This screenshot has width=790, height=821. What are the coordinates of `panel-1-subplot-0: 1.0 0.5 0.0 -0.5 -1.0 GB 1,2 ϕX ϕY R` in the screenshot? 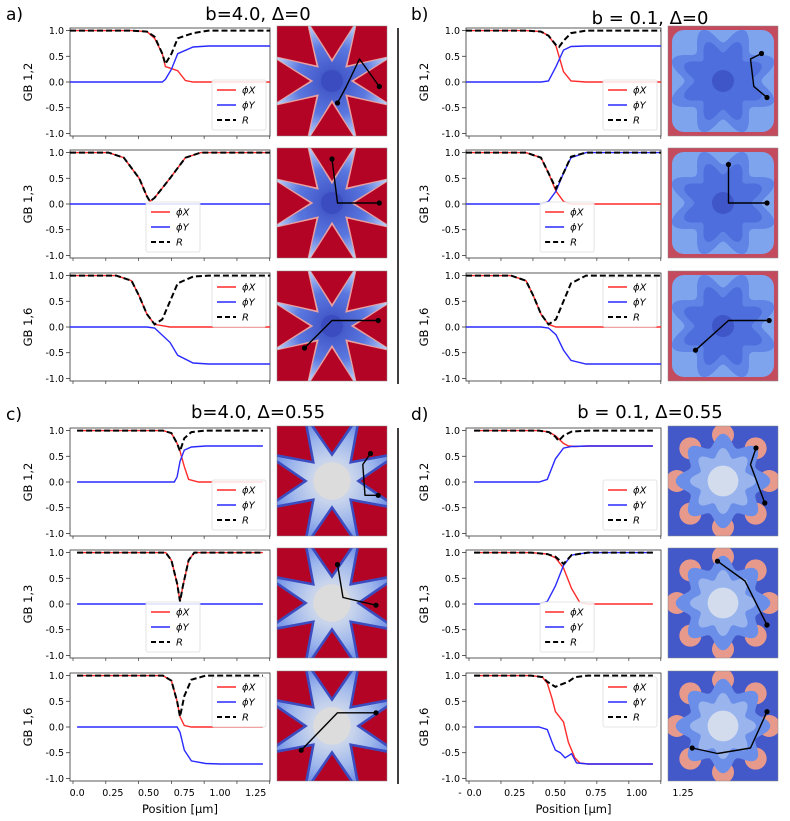 It's located at (539, 83).